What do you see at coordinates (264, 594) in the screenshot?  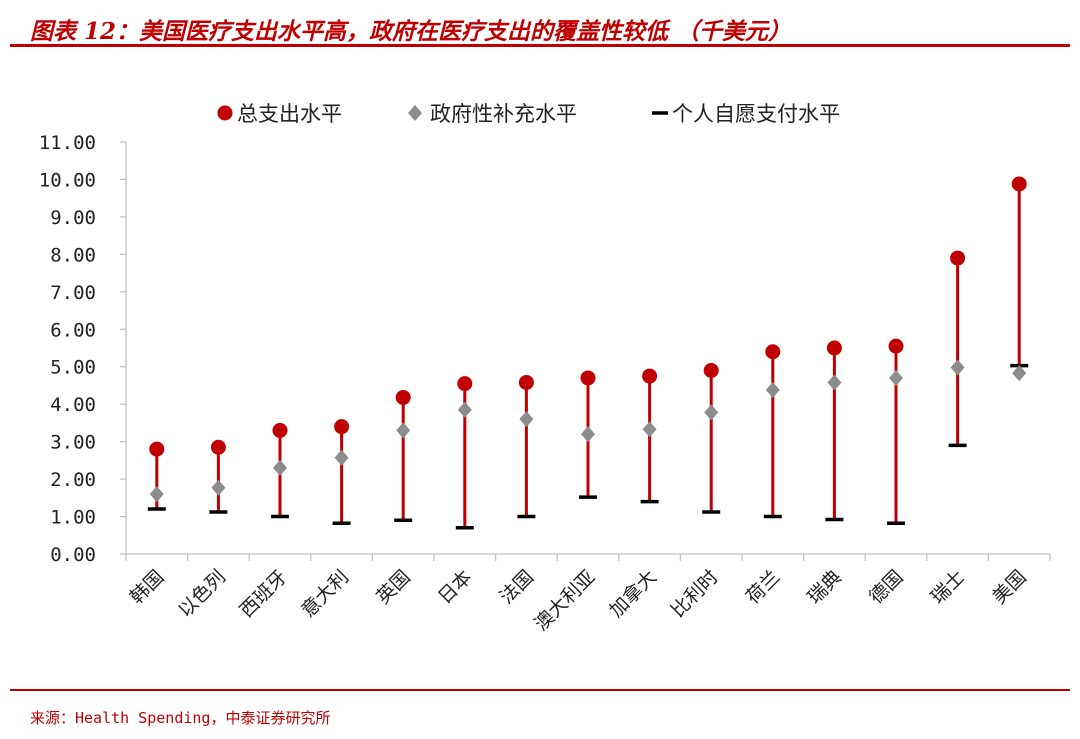 I see `x-category-label: 西班牙` at bounding box center [264, 594].